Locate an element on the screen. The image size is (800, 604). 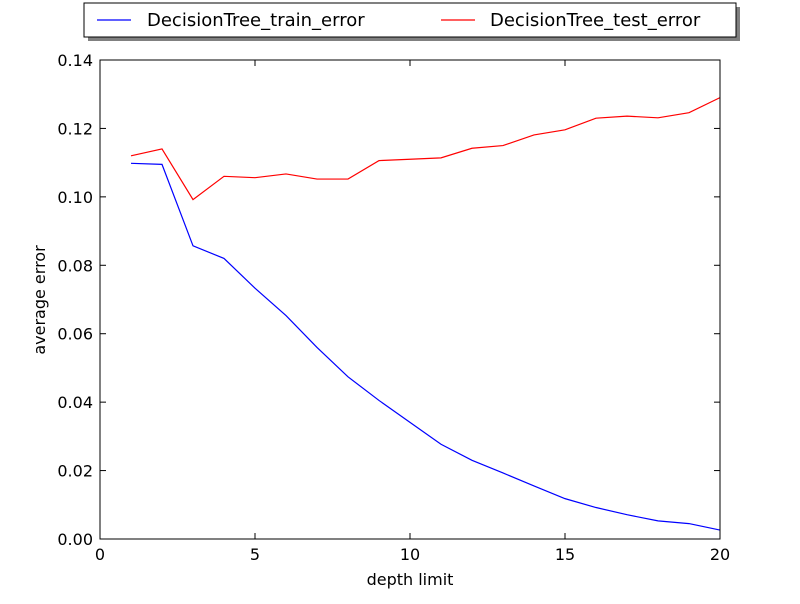
x-tick-label: 0 is located at coordinates (100, 554).